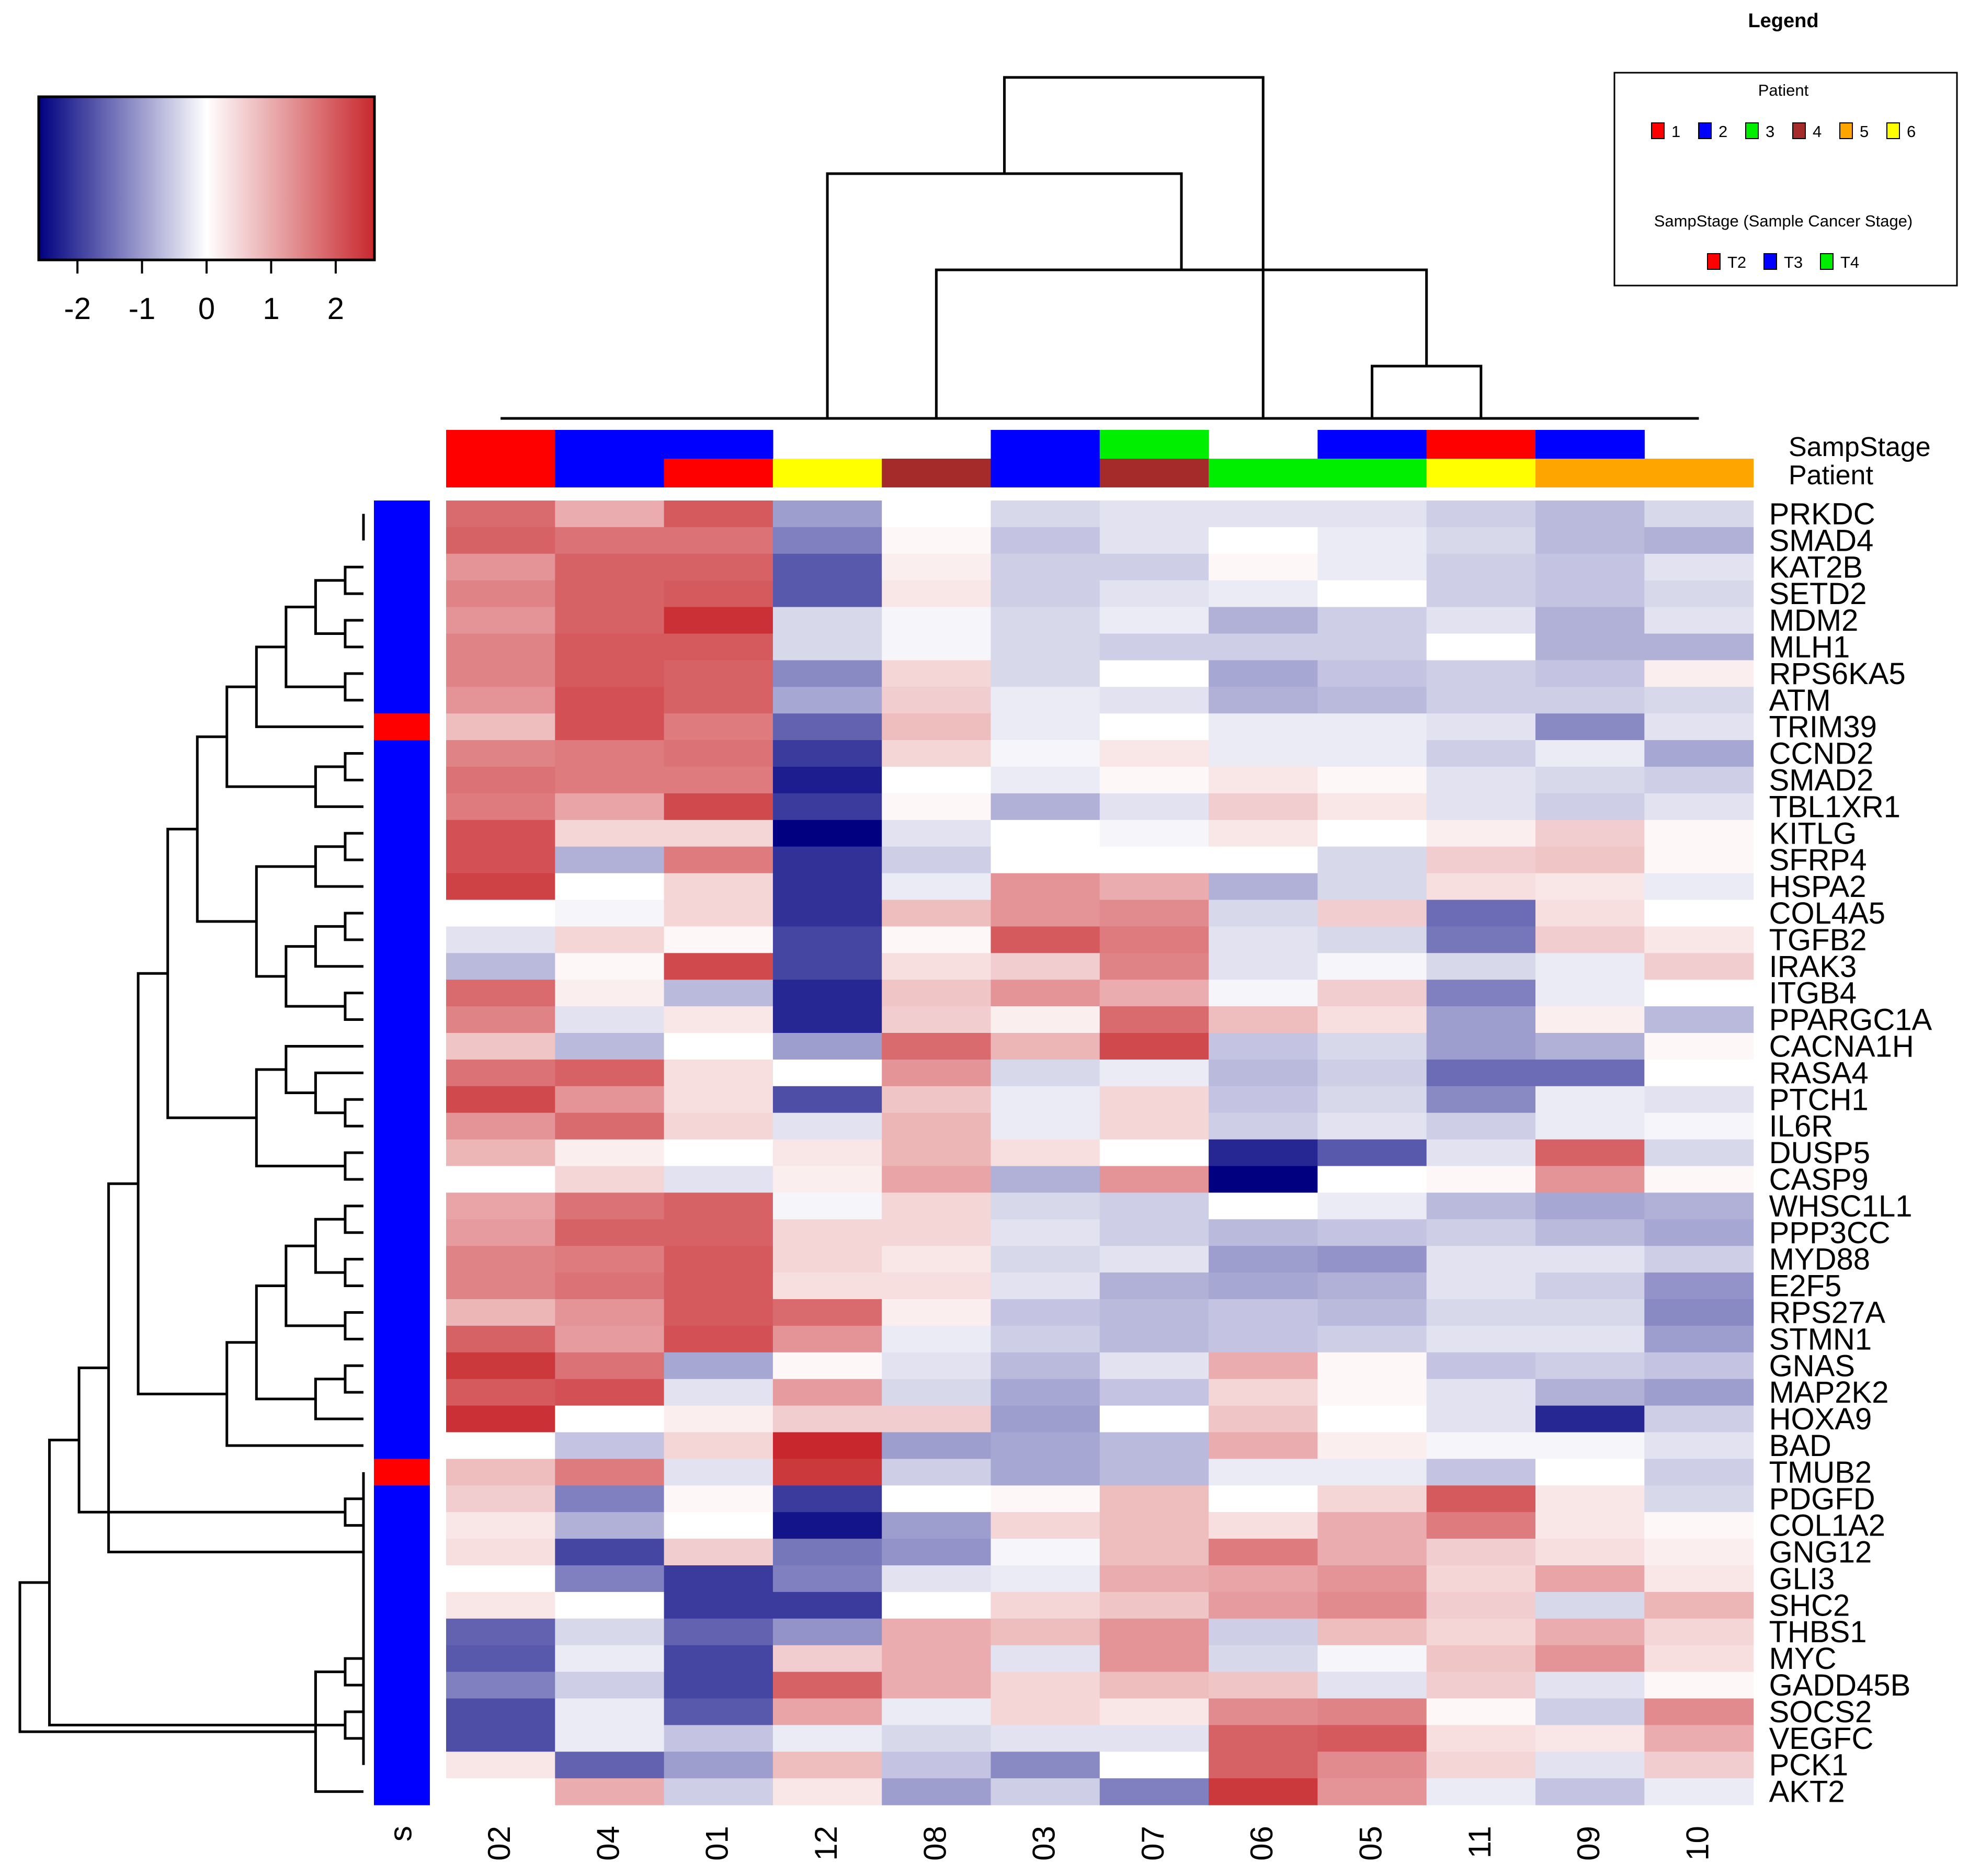 This screenshot has height=1876, width=1969. I want to click on row-label: PCK1, so click(1809, 1765).